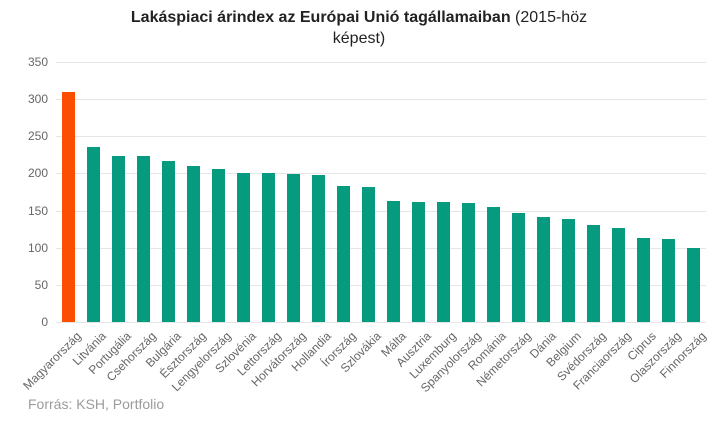 The width and height of the screenshot is (718, 425). I want to click on bar-Horvátország, so click(293, 248).